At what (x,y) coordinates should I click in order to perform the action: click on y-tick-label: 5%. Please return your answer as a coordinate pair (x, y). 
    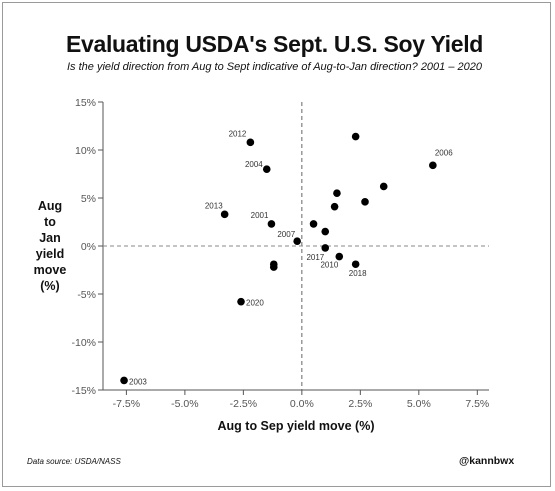
    Looking at the image, I should click on (88, 199).